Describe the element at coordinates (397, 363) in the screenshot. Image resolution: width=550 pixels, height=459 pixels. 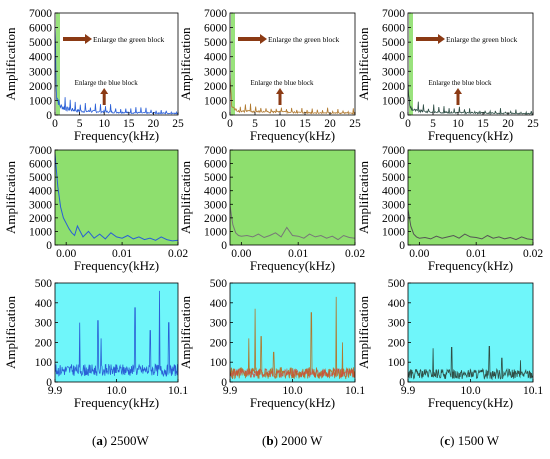
I see `y-tick-label: 100` at that location.